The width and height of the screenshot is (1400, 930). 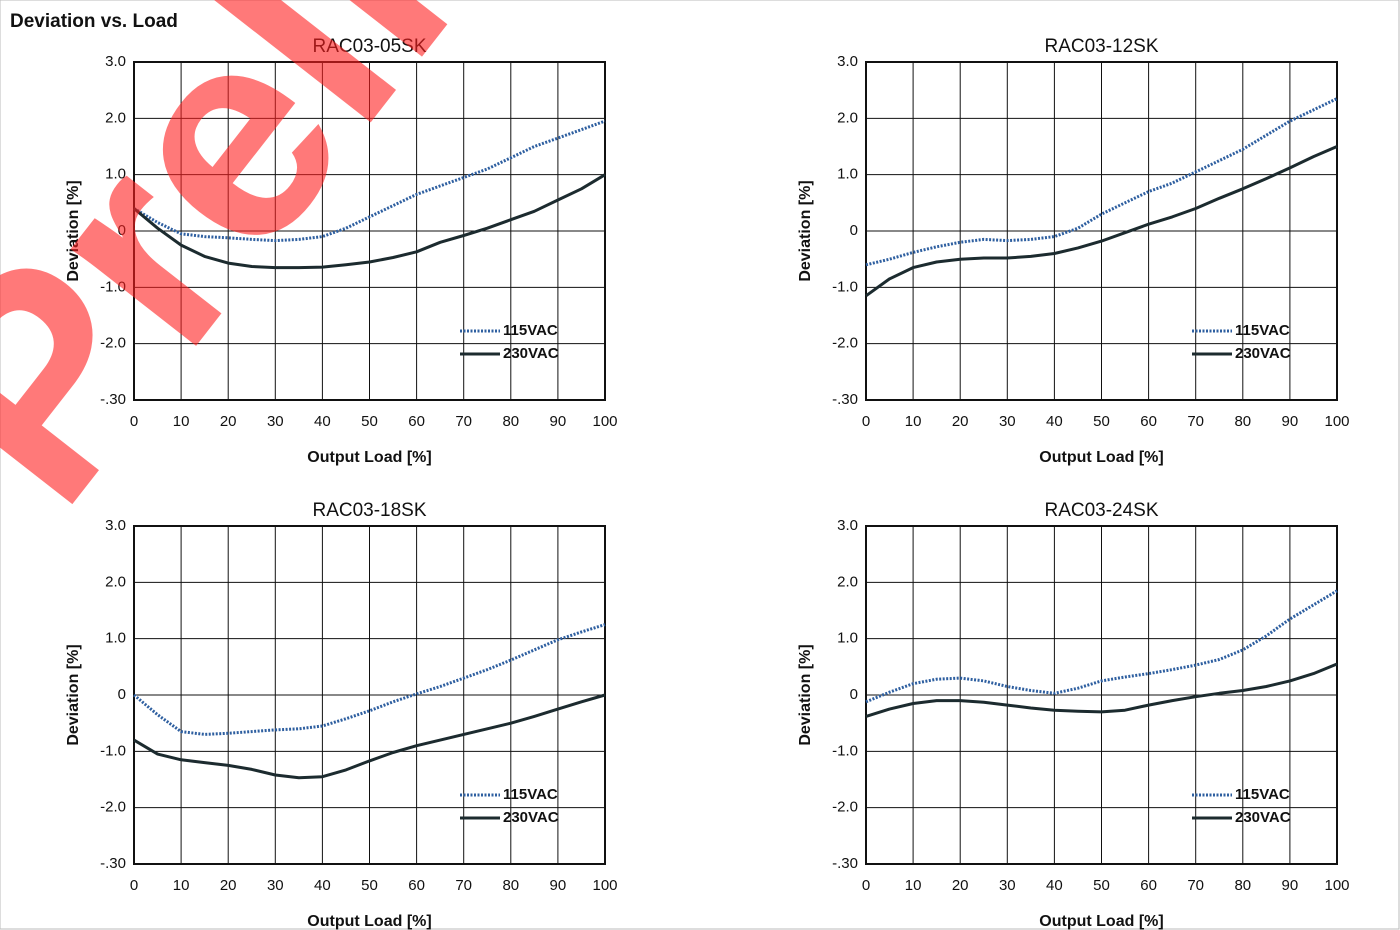 I want to click on x-tick-label: 0, so click(x=866, y=421).